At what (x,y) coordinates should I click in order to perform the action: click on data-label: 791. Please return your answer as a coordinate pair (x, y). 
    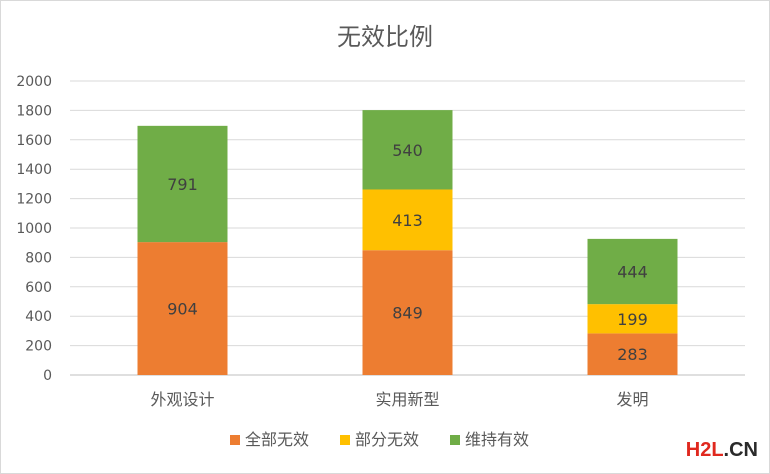
    Looking at the image, I should click on (182, 184).